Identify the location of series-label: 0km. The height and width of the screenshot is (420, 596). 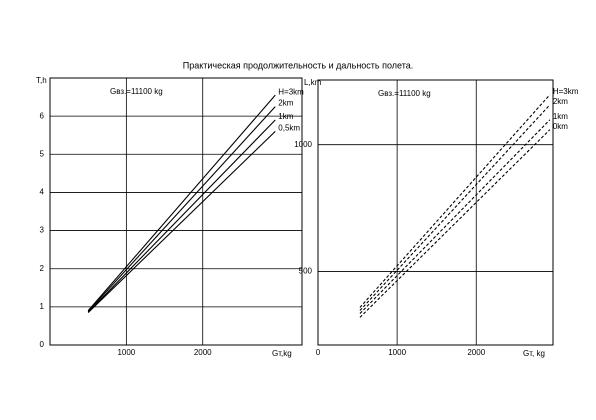
(560, 126).